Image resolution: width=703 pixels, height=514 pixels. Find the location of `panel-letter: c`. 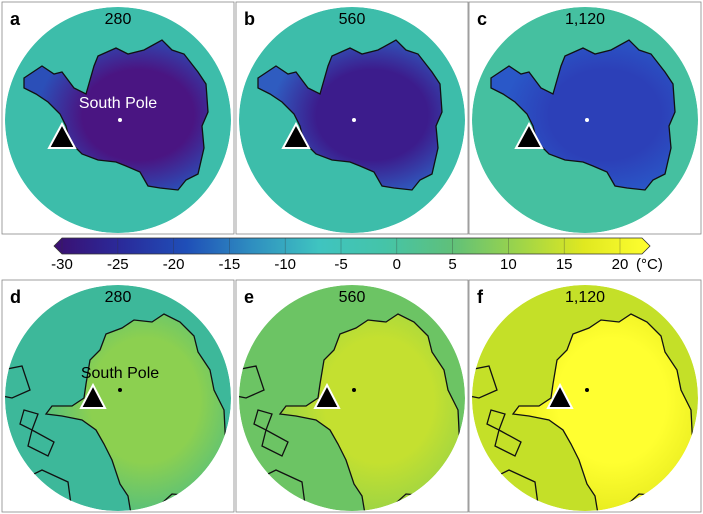

panel-letter: c is located at coordinates (482, 19).